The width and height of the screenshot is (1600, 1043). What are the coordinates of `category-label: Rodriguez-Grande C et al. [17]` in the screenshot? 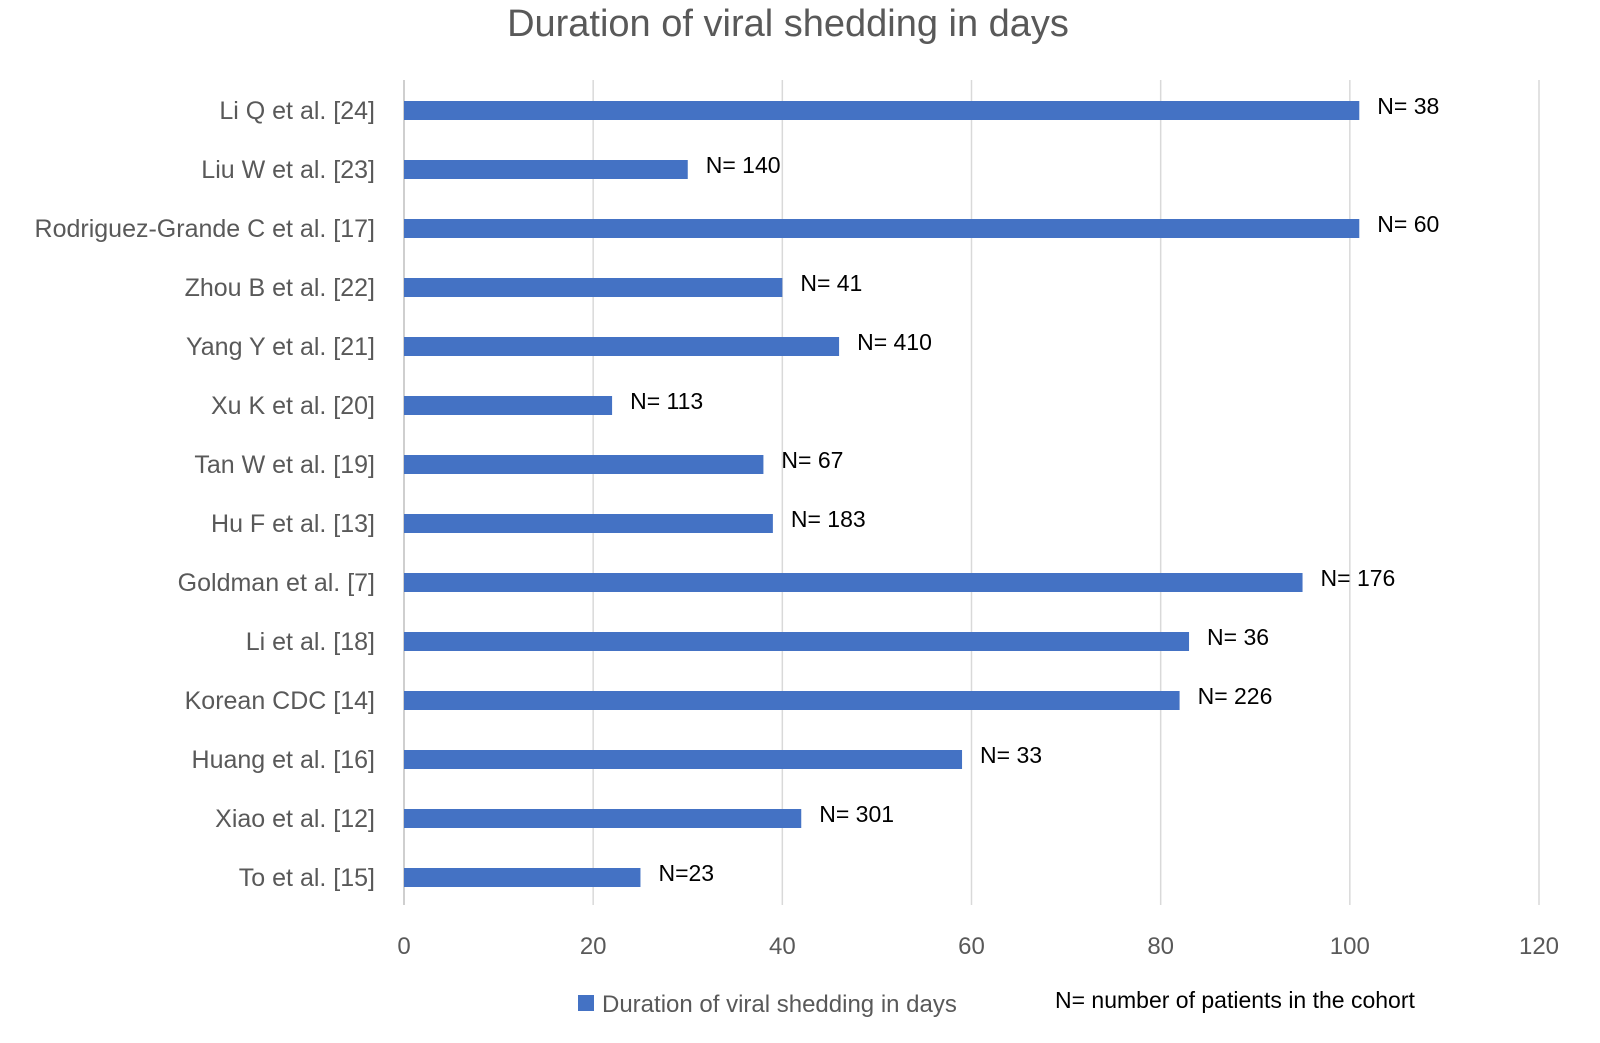 It's located at (205, 229).